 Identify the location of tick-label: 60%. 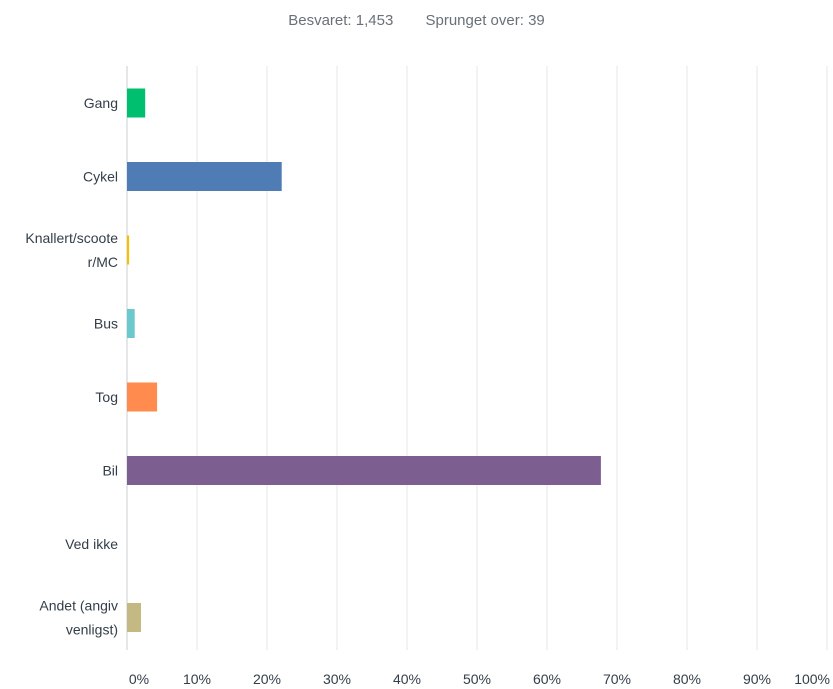
(547, 679).